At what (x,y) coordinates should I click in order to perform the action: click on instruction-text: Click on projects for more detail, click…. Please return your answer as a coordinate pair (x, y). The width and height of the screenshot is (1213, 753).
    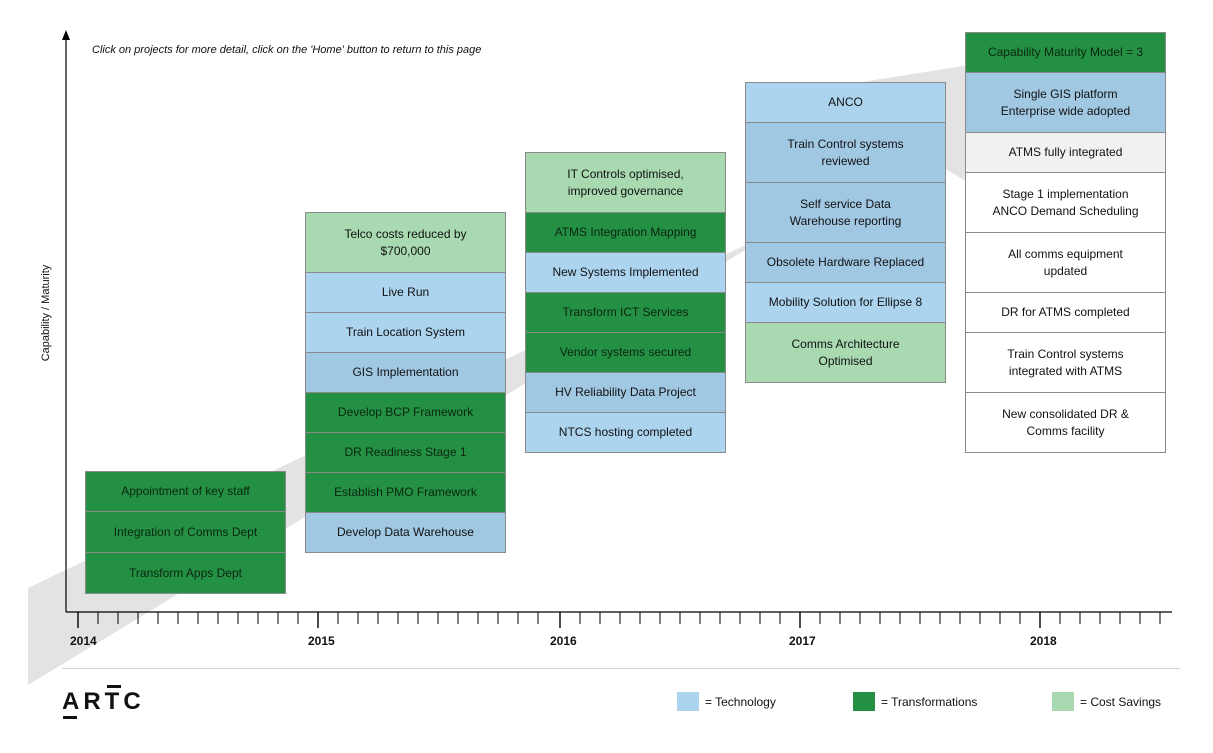
    Looking at the image, I should click on (287, 50).